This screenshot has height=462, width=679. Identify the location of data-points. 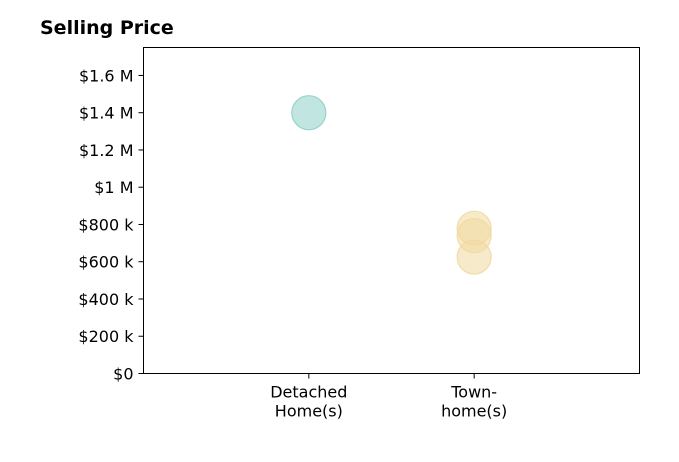
(391, 185).